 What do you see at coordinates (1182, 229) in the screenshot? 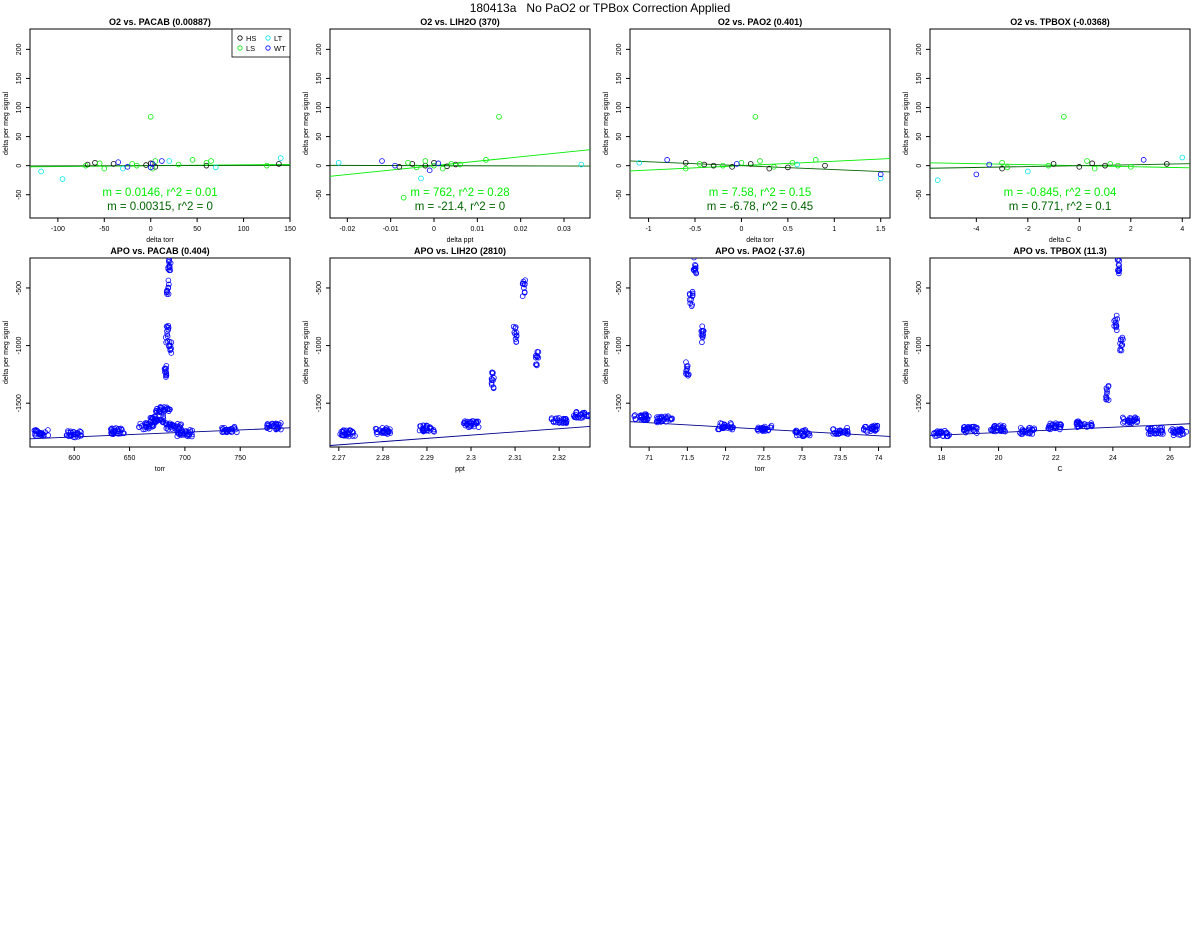
I see `x-tick-label: 4` at bounding box center [1182, 229].